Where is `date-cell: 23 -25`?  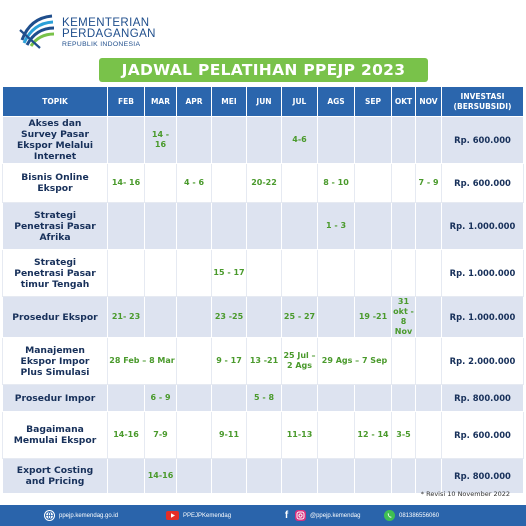
date-cell: 23 -25 is located at coordinates (229, 317).